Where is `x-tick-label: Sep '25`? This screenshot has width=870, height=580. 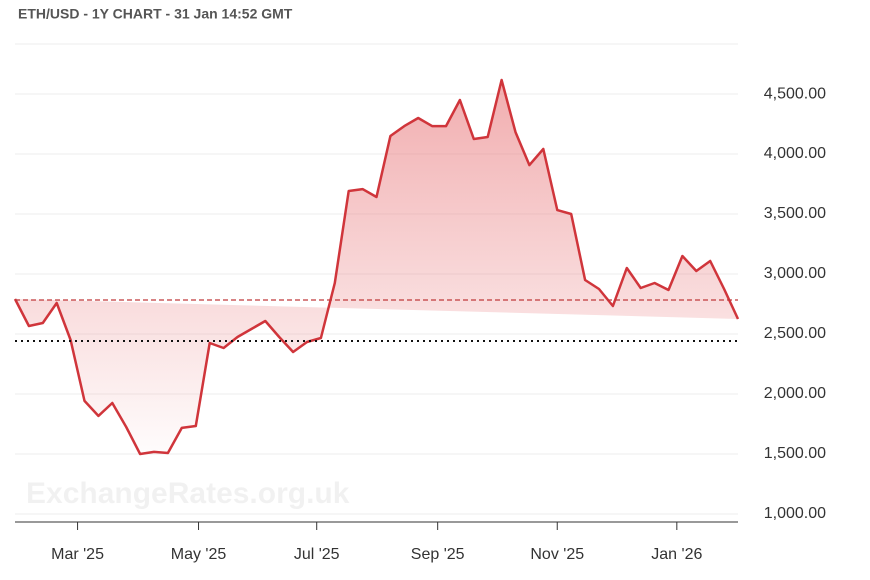
x-tick-label: Sep '25 is located at coordinates (438, 554).